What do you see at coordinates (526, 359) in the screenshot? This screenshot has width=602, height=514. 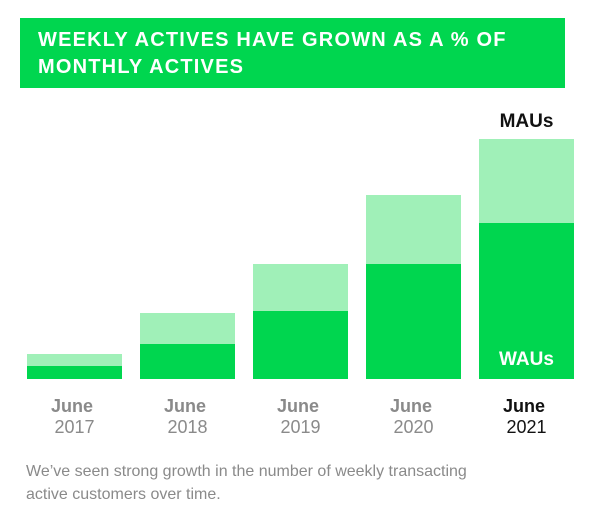 I see `legend-label: WAUs` at bounding box center [526, 359].